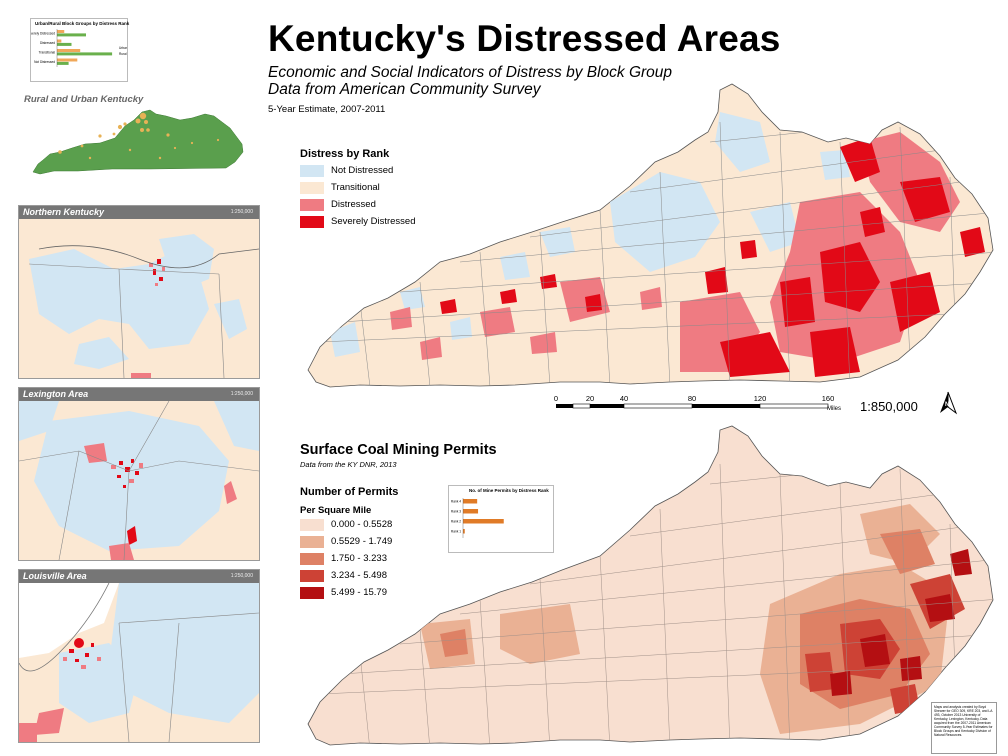  What do you see at coordinates (139, 136) in the screenshot?
I see `urban-areas` at bounding box center [139, 136].